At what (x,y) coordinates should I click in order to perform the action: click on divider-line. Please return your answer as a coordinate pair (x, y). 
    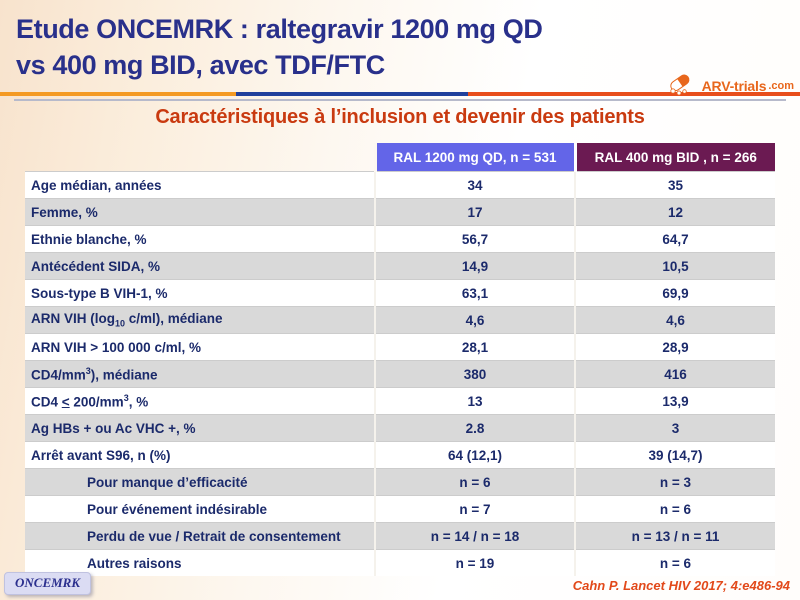
    Looking at the image, I should click on (400, 94).